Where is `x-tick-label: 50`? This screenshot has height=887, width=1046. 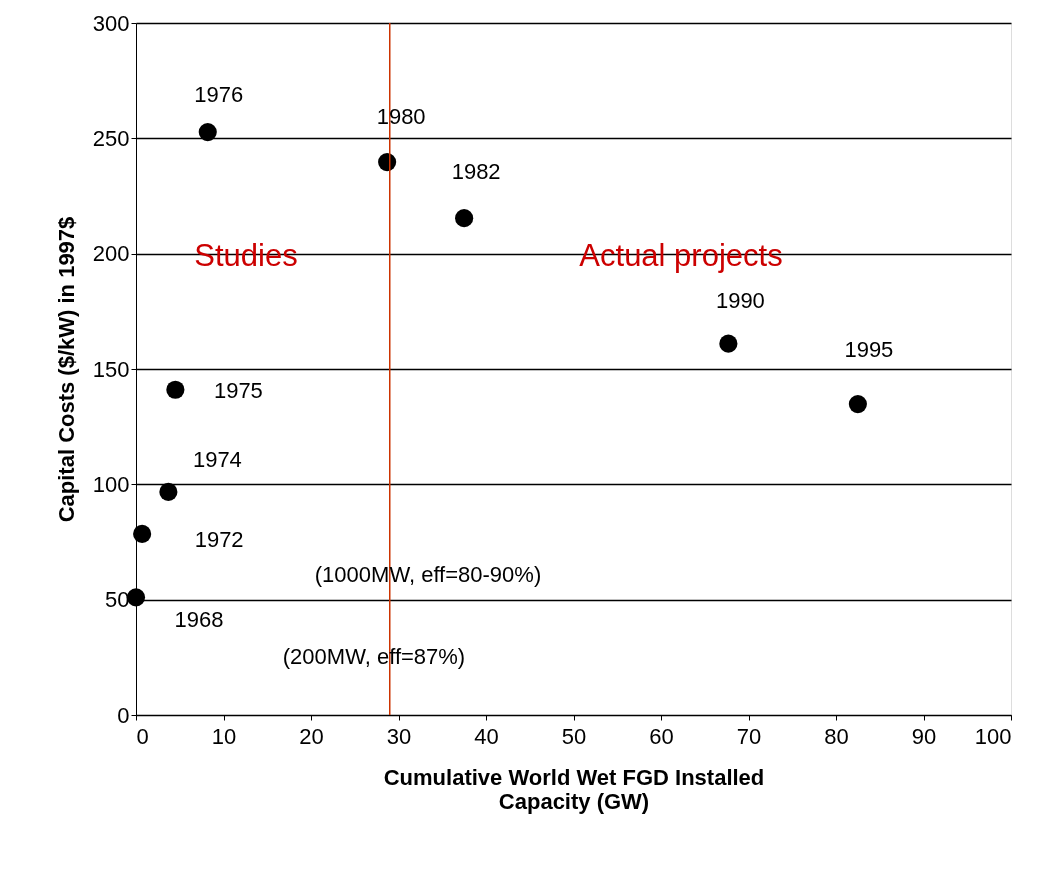
x-tick-label: 50 is located at coordinates (574, 736).